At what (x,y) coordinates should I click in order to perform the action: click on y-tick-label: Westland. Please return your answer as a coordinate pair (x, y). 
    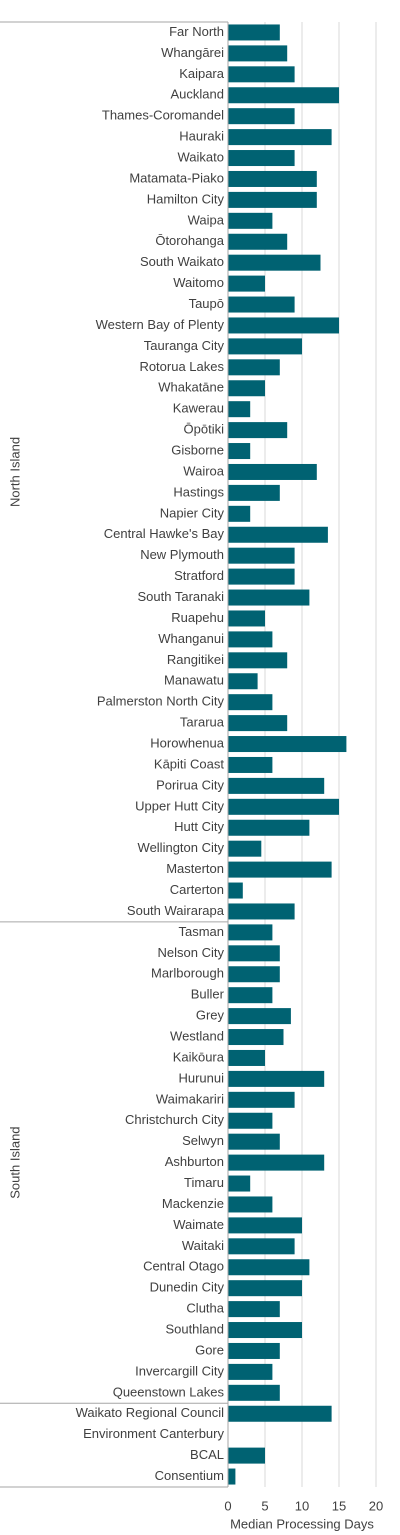
    Looking at the image, I should click on (197, 1035).